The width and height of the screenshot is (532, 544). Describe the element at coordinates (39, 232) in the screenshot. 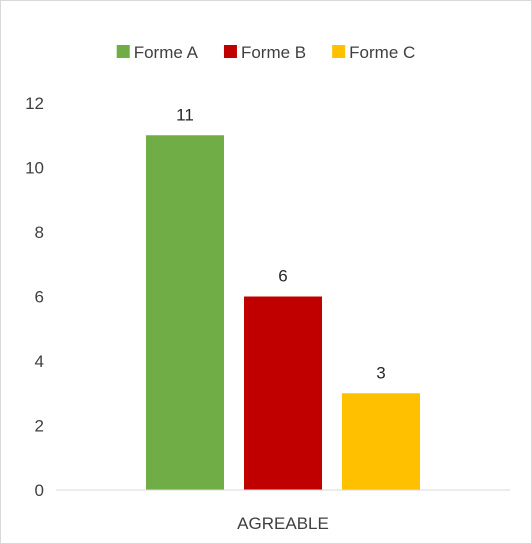

I see `y-tick-label: 8` at that location.